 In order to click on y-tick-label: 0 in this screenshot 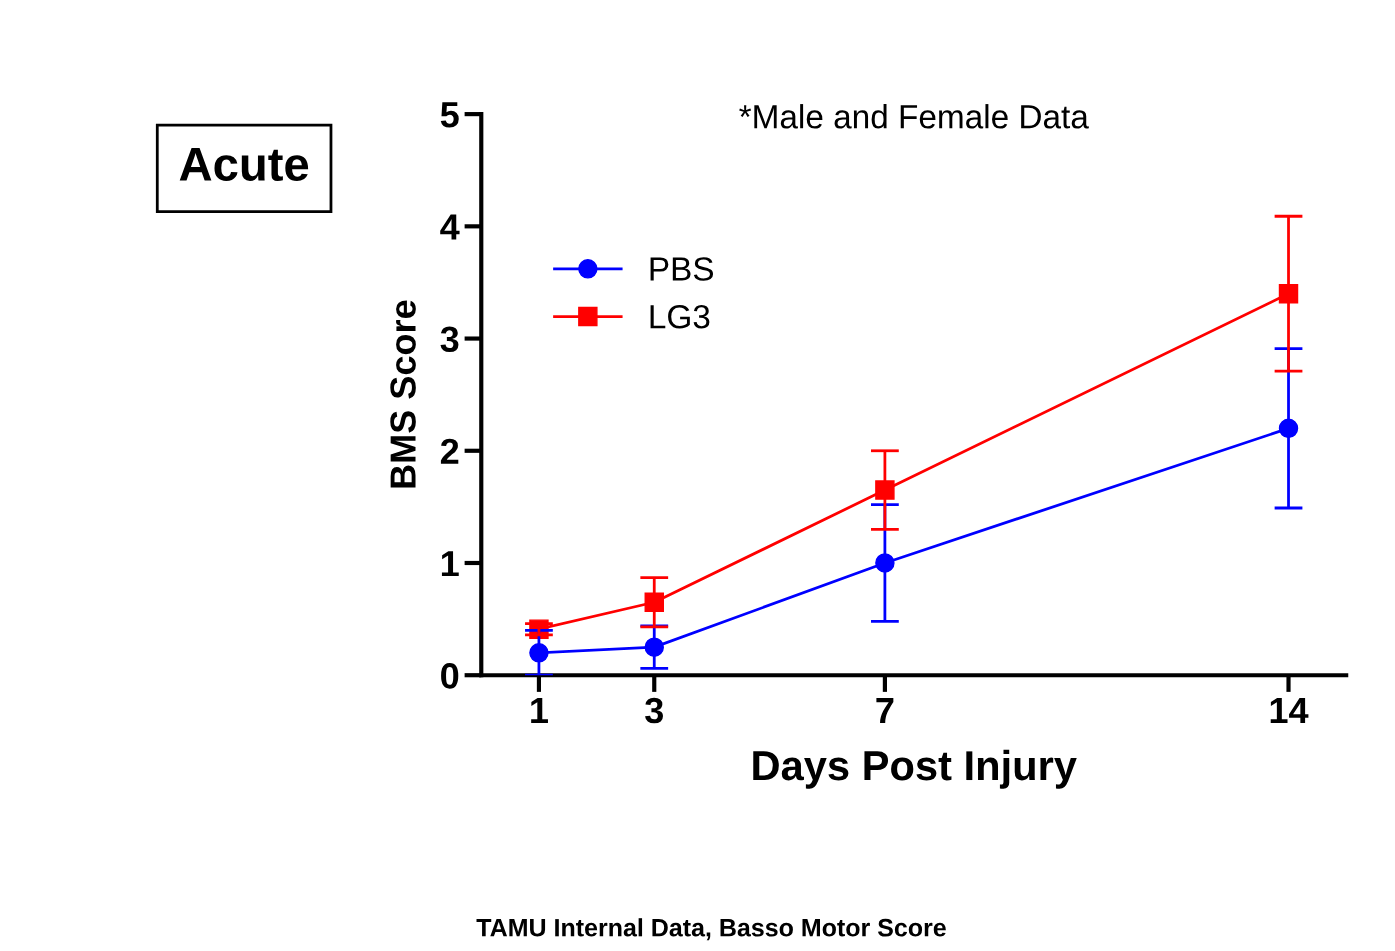, I will do `click(450, 676)`.